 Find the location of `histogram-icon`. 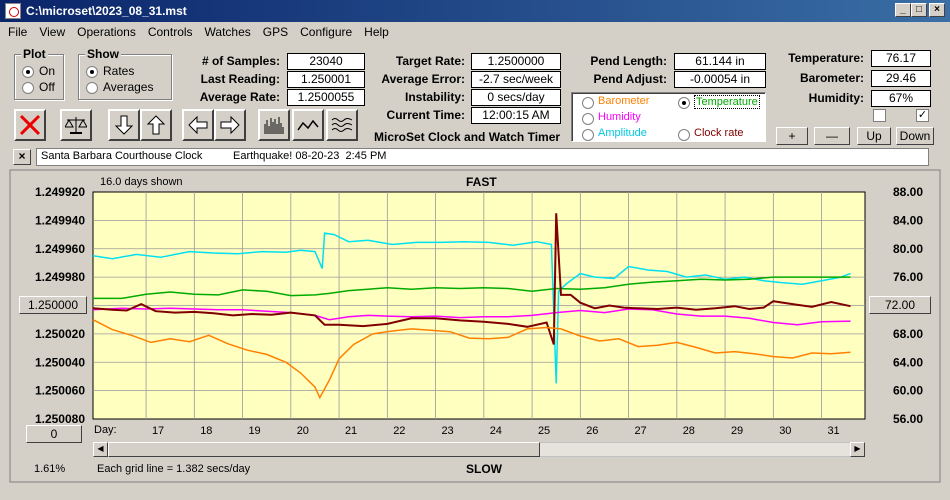

histogram-icon is located at coordinates (274, 125).